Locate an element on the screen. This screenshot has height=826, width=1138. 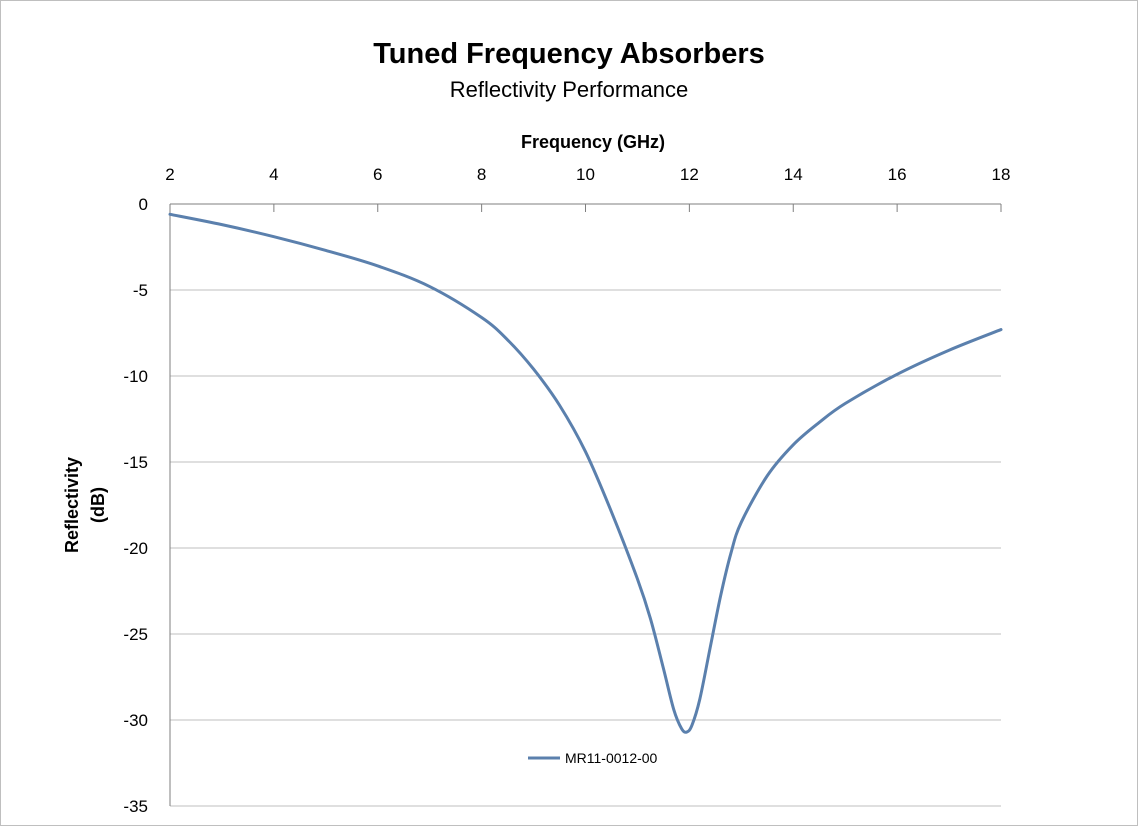
x-tick-label: 18 is located at coordinates (1001, 174).